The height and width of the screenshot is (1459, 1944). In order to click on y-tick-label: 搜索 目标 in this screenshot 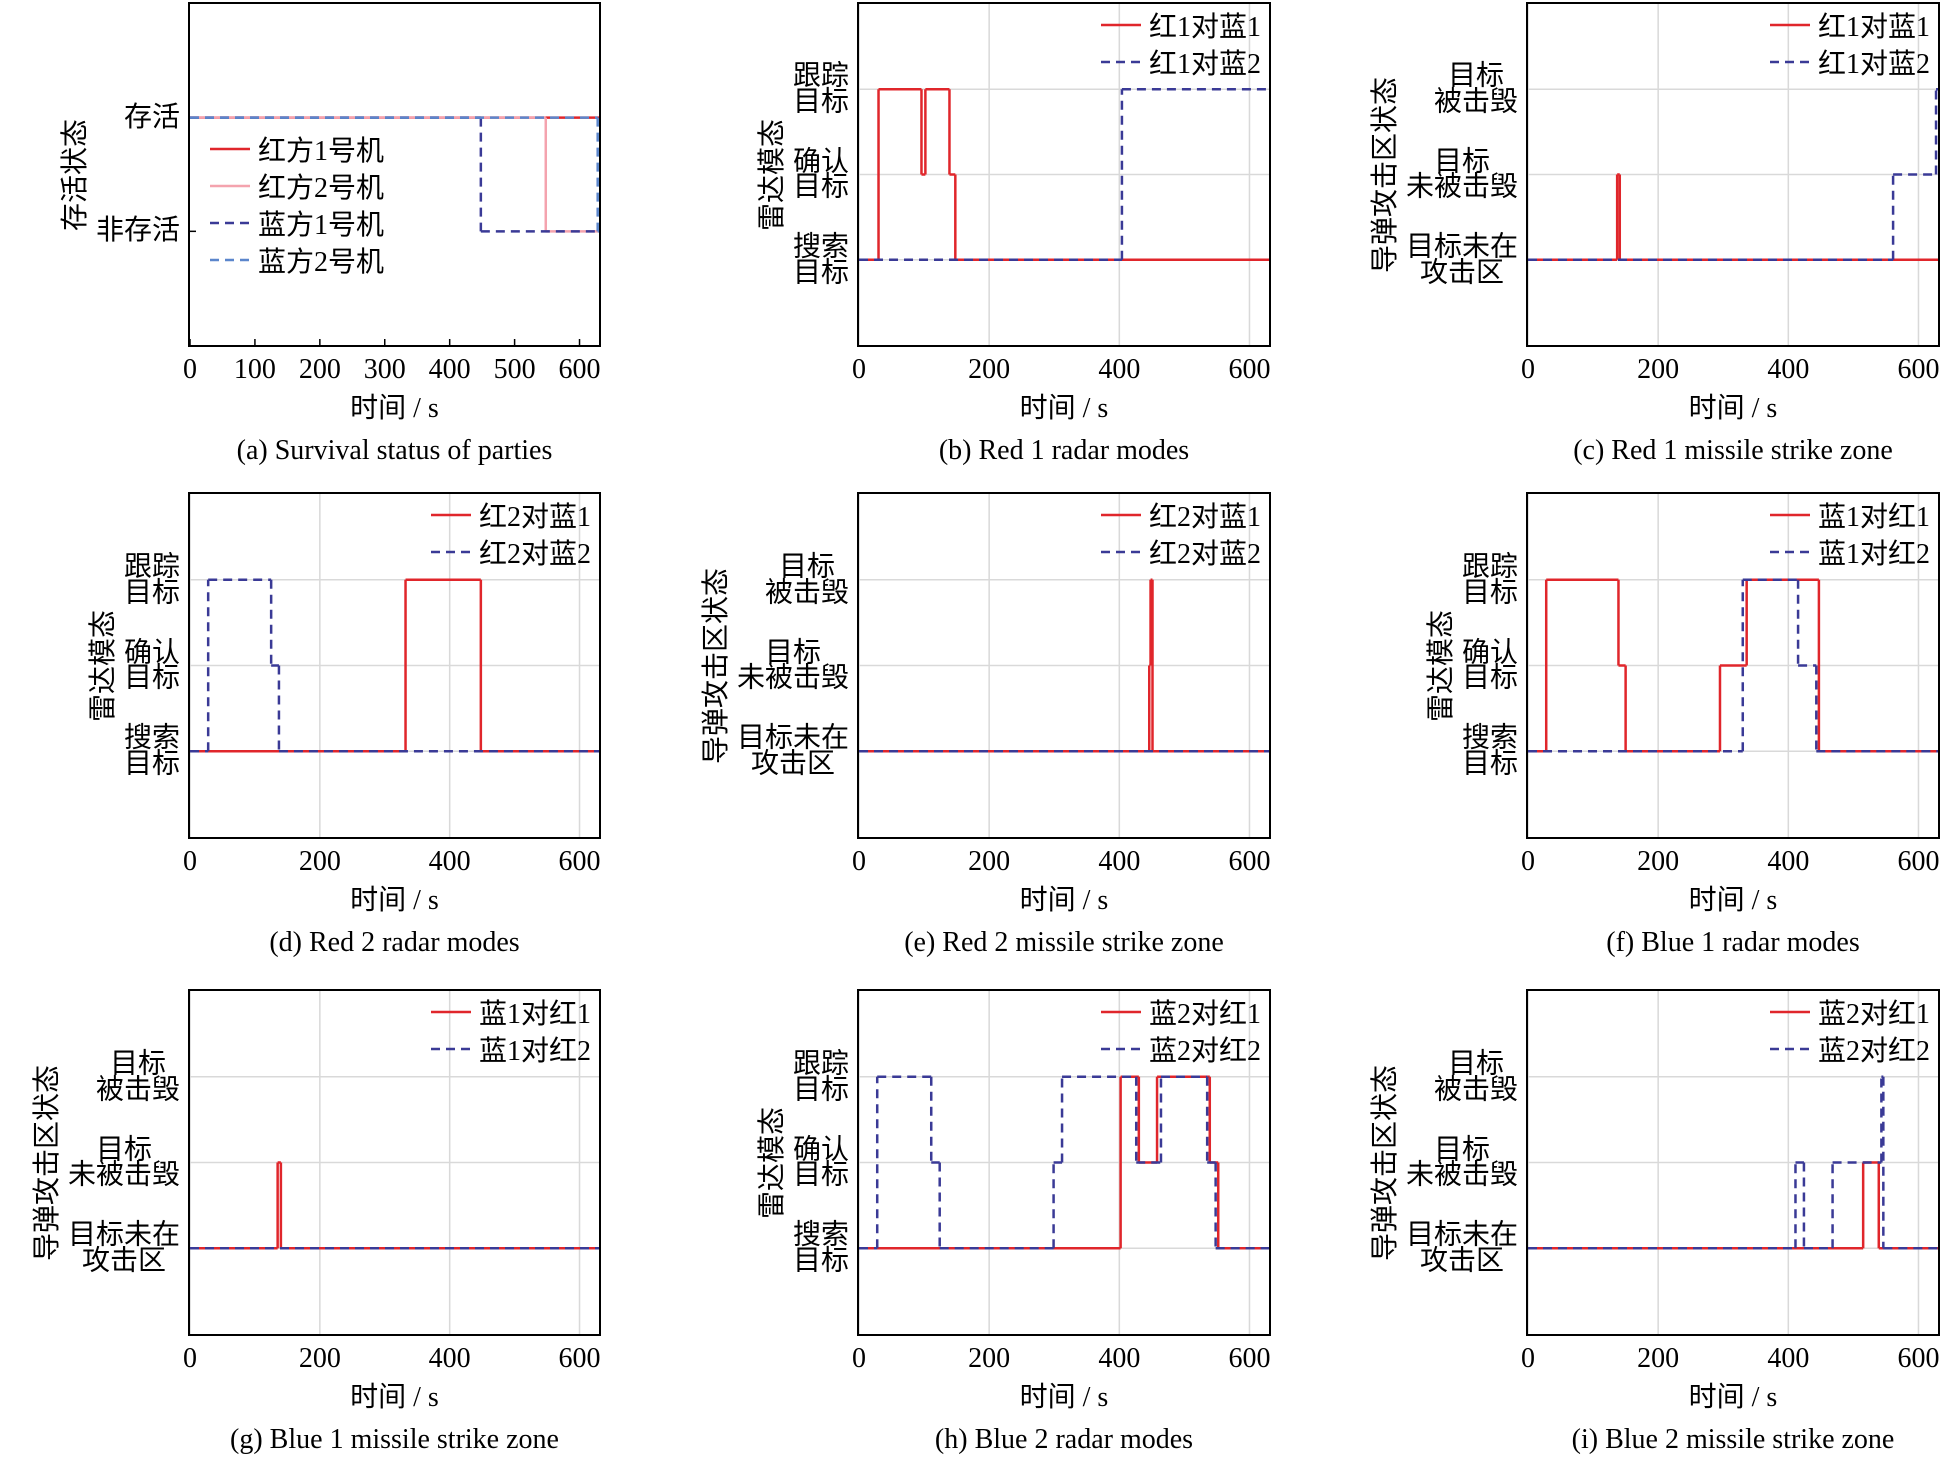, I will do `click(820, 259)`.